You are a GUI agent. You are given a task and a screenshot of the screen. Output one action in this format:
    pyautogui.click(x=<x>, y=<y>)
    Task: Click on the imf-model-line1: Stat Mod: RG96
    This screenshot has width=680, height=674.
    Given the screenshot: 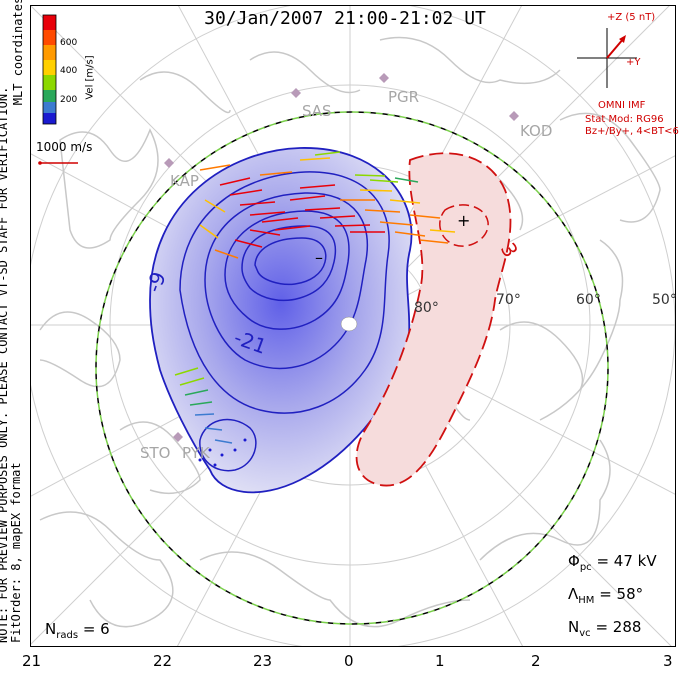 What is the action you would take?
    pyautogui.click(x=624, y=119)
    